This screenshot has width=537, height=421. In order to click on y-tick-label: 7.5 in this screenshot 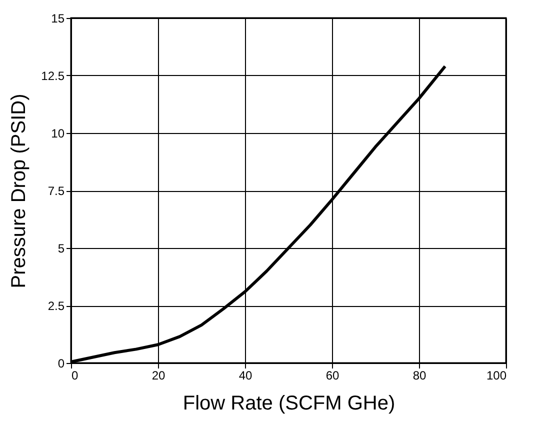, I will do `click(56, 191)`.